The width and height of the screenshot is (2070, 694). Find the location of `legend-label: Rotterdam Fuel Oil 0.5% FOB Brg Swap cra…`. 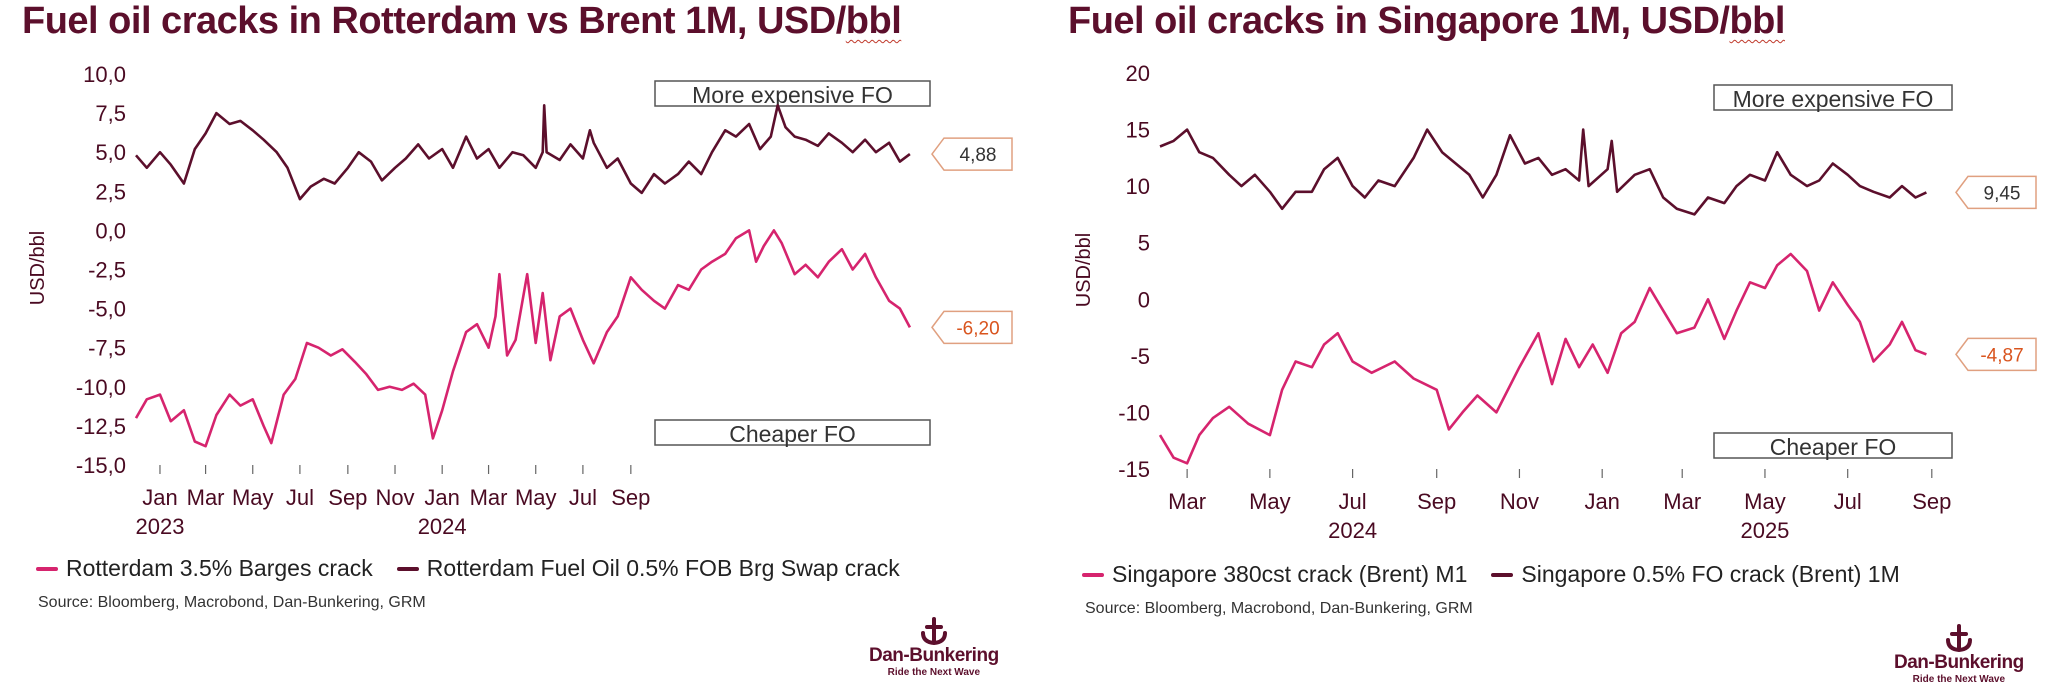

legend-label: Rotterdam Fuel Oil 0.5% FOB Brg Swap cra… is located at coordinates (663, 568).